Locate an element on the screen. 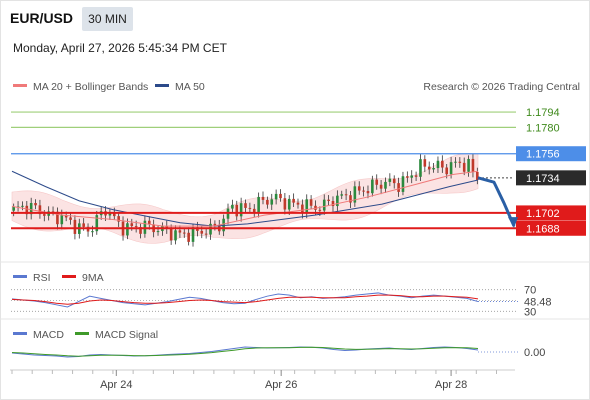 The image size is (590, 400). legend-rsi-ma-label: 9MA is located at coordinates (93, 278).